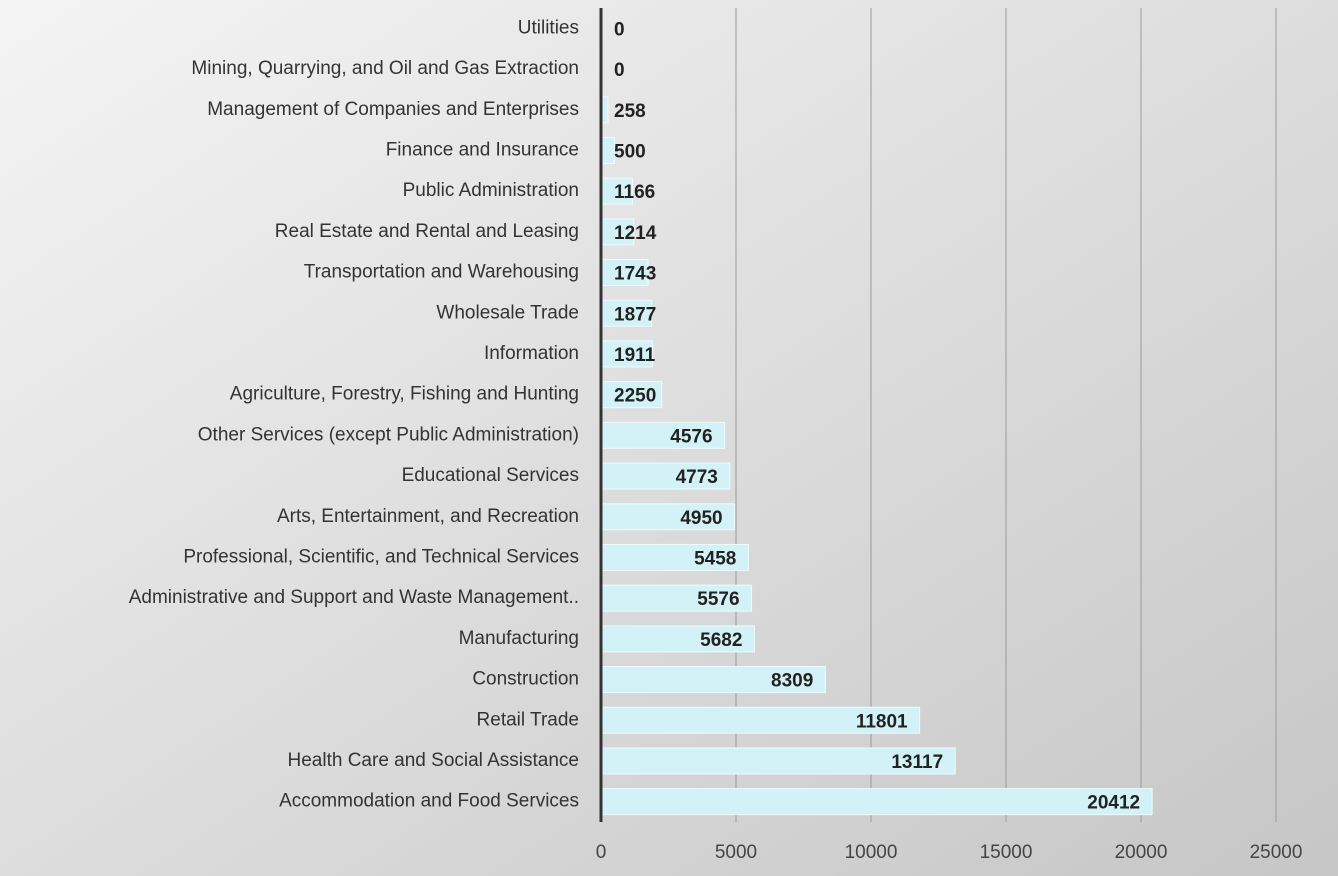 The height and width of the screenshot is (876, 1338). What do you see at coordinates (871, 852) in the screenshot?
I see `x-tick-label: 10000` at bounding box center [871, 852].